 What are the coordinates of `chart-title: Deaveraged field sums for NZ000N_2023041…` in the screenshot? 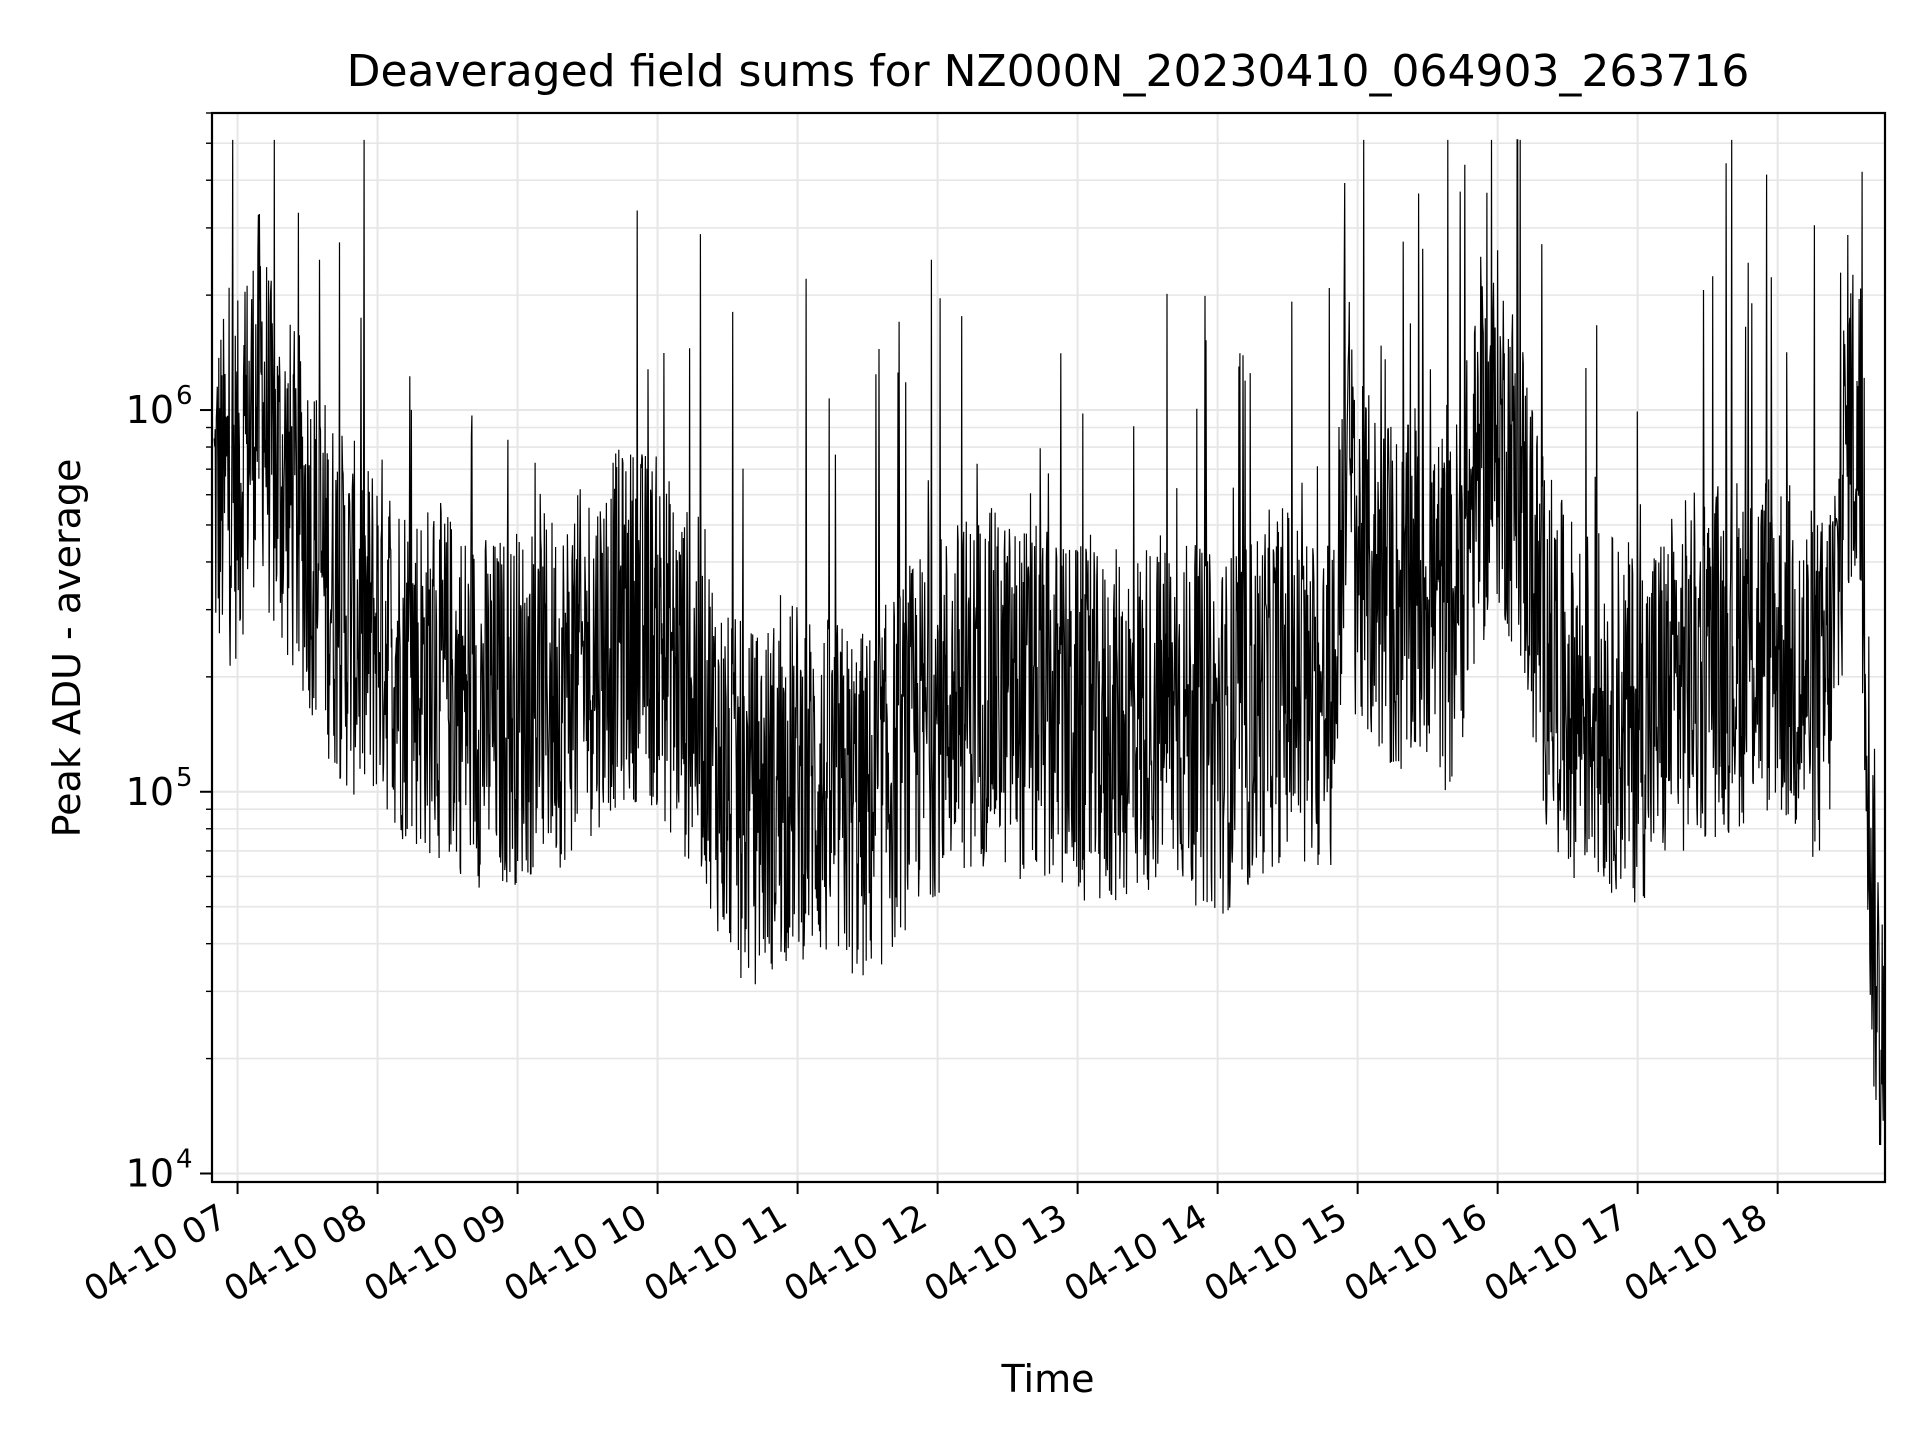 It's located at (1048, 71).